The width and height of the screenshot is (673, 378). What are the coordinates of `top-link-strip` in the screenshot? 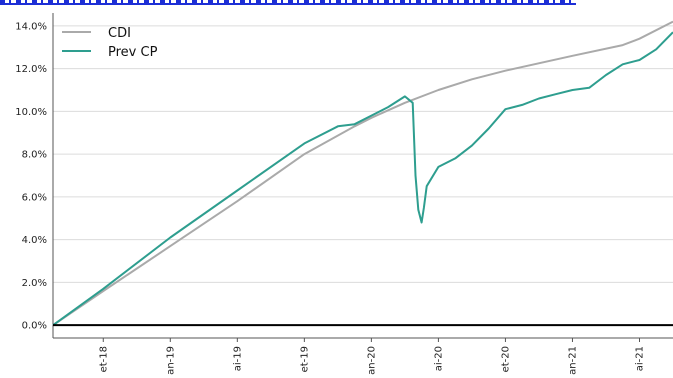 It's located at (288, 3).